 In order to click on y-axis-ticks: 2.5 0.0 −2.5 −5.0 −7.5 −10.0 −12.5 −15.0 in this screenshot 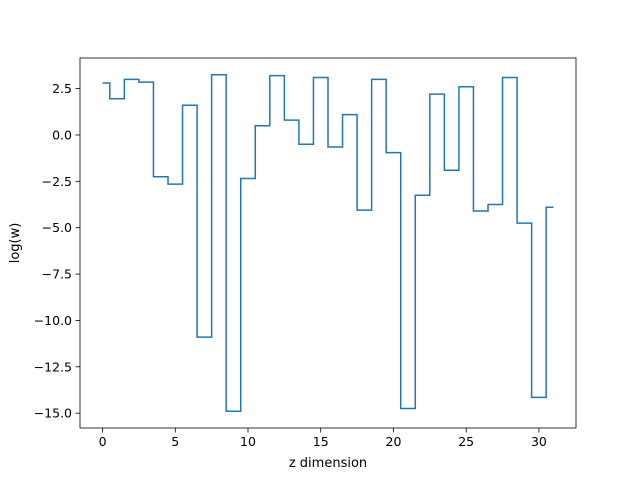, I will do `click(57, 251)`.